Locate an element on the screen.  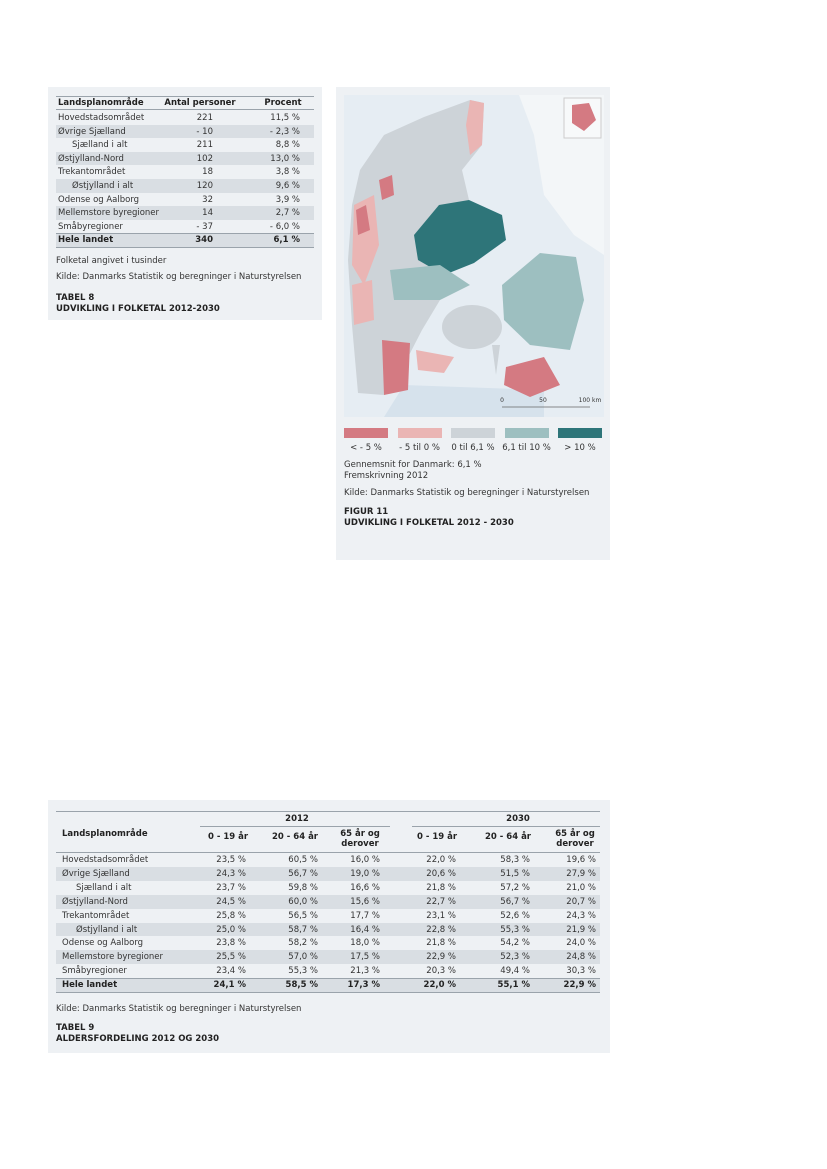
cell: 120 is located at coordinates (204, 186).